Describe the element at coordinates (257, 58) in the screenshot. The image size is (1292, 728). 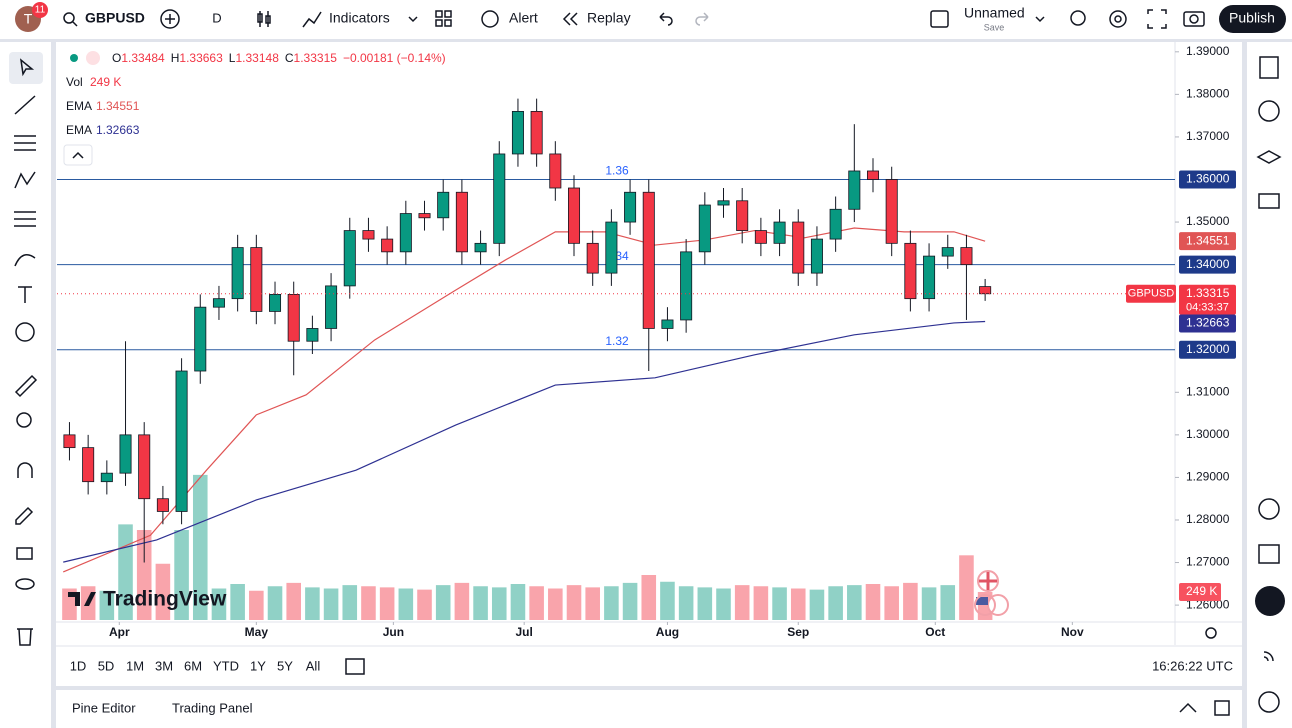
I see `legend-value: 1.33148` at that location.